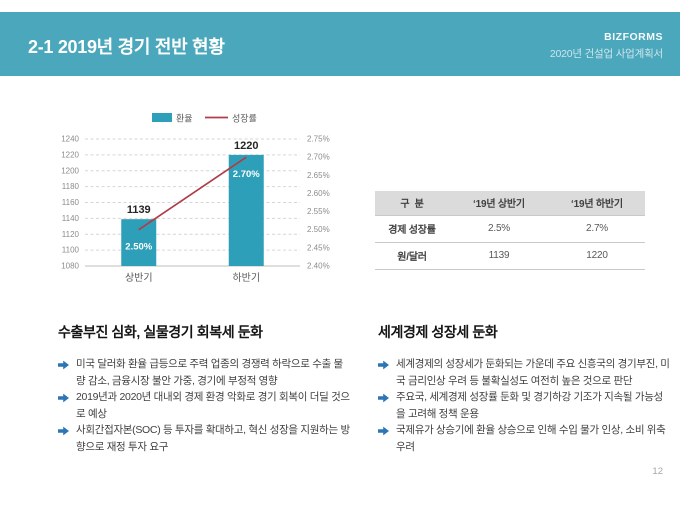  I want to click on table-row: 경제 성장률 2.5% 2.7%, so click(510, 228).